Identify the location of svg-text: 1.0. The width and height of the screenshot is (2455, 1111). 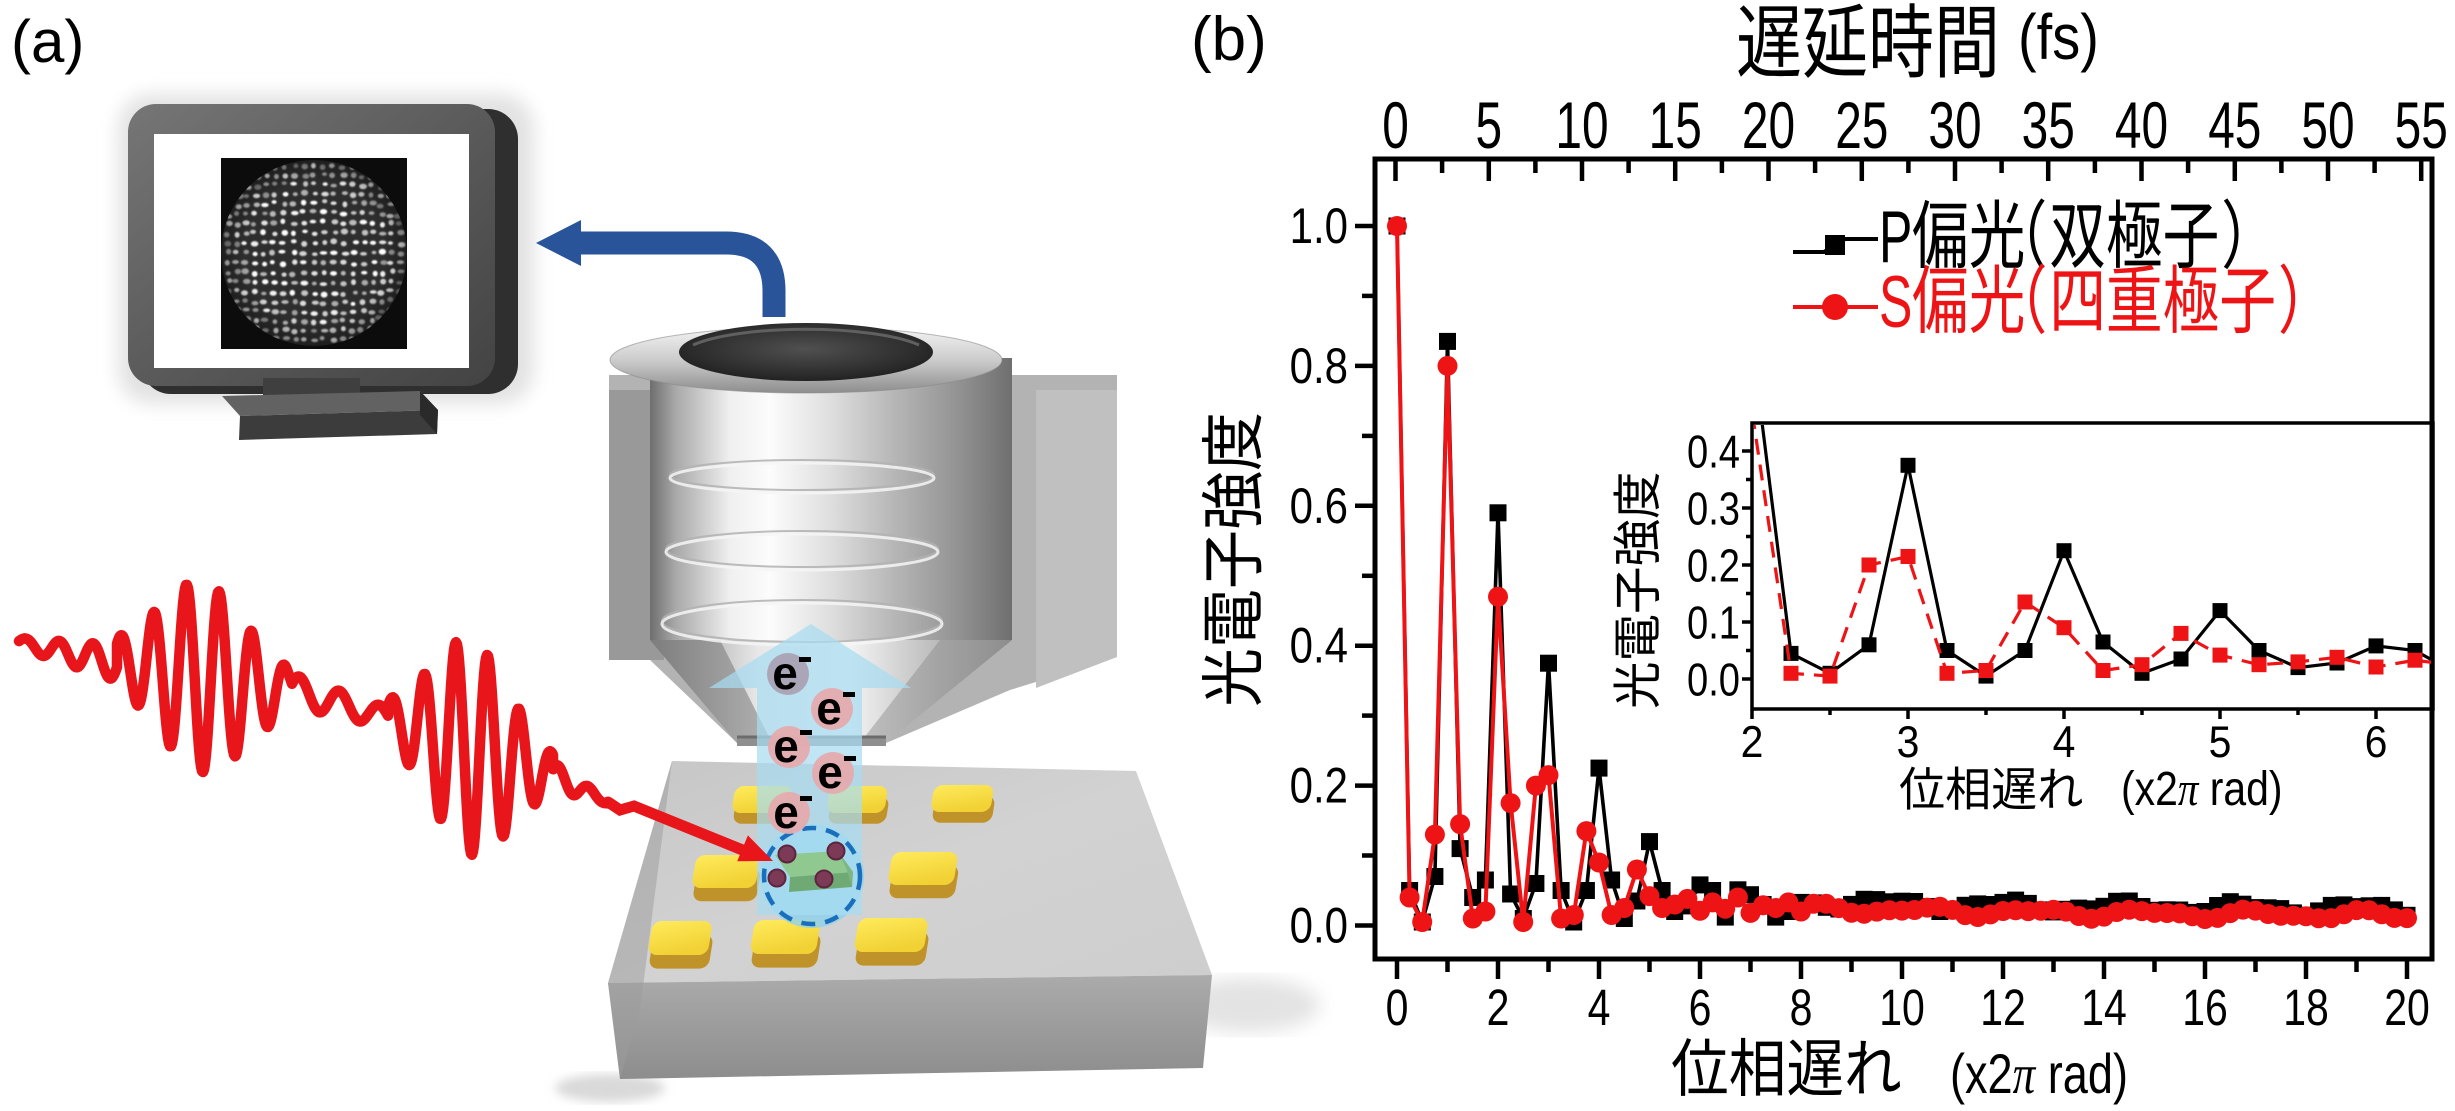
(1319, 226).